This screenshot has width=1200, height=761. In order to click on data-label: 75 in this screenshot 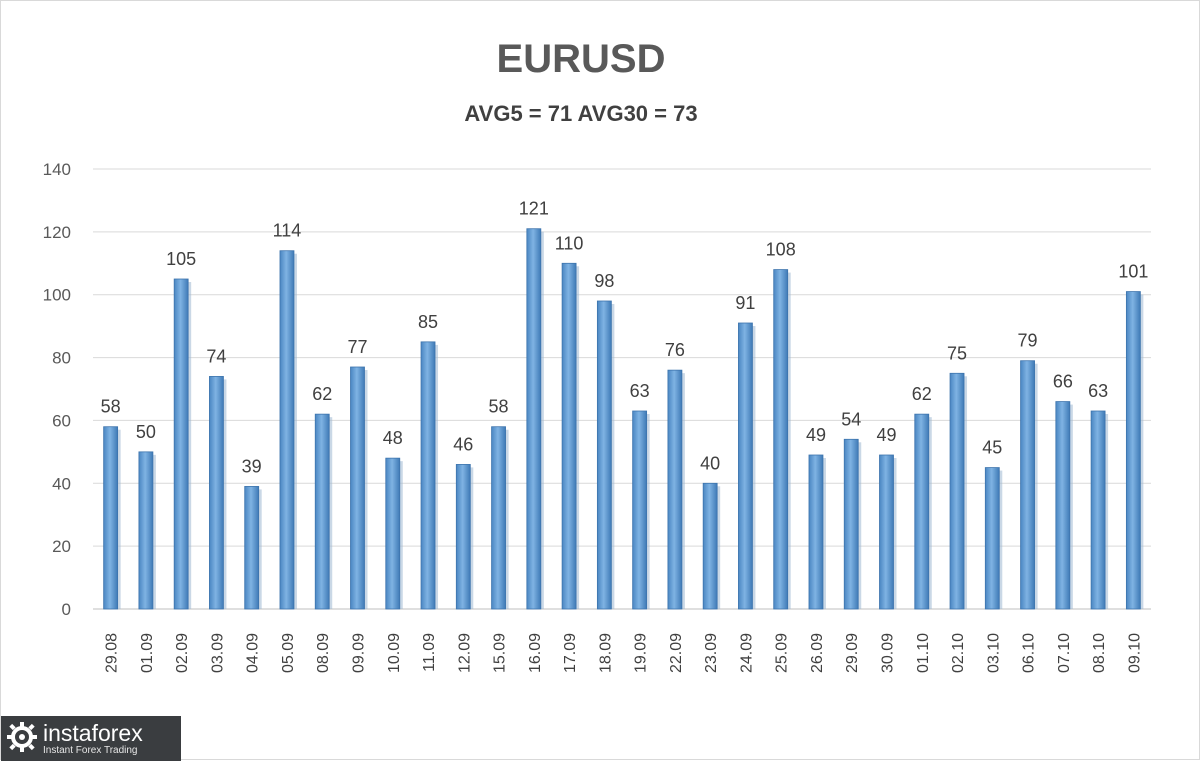, I will do `click(957, 353)`.